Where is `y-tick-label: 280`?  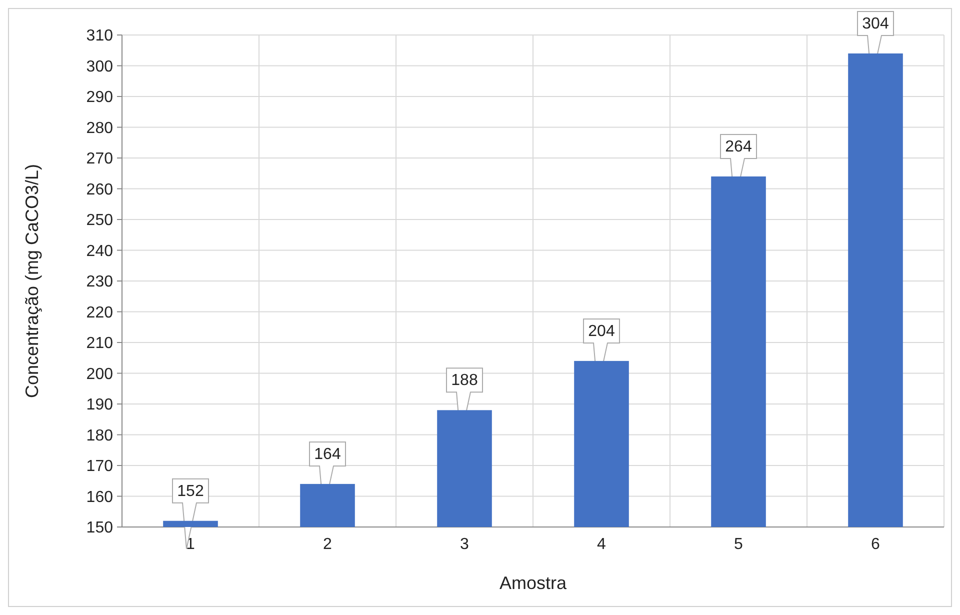
y-tick-label: 280 is located at coordinates (100, 128).